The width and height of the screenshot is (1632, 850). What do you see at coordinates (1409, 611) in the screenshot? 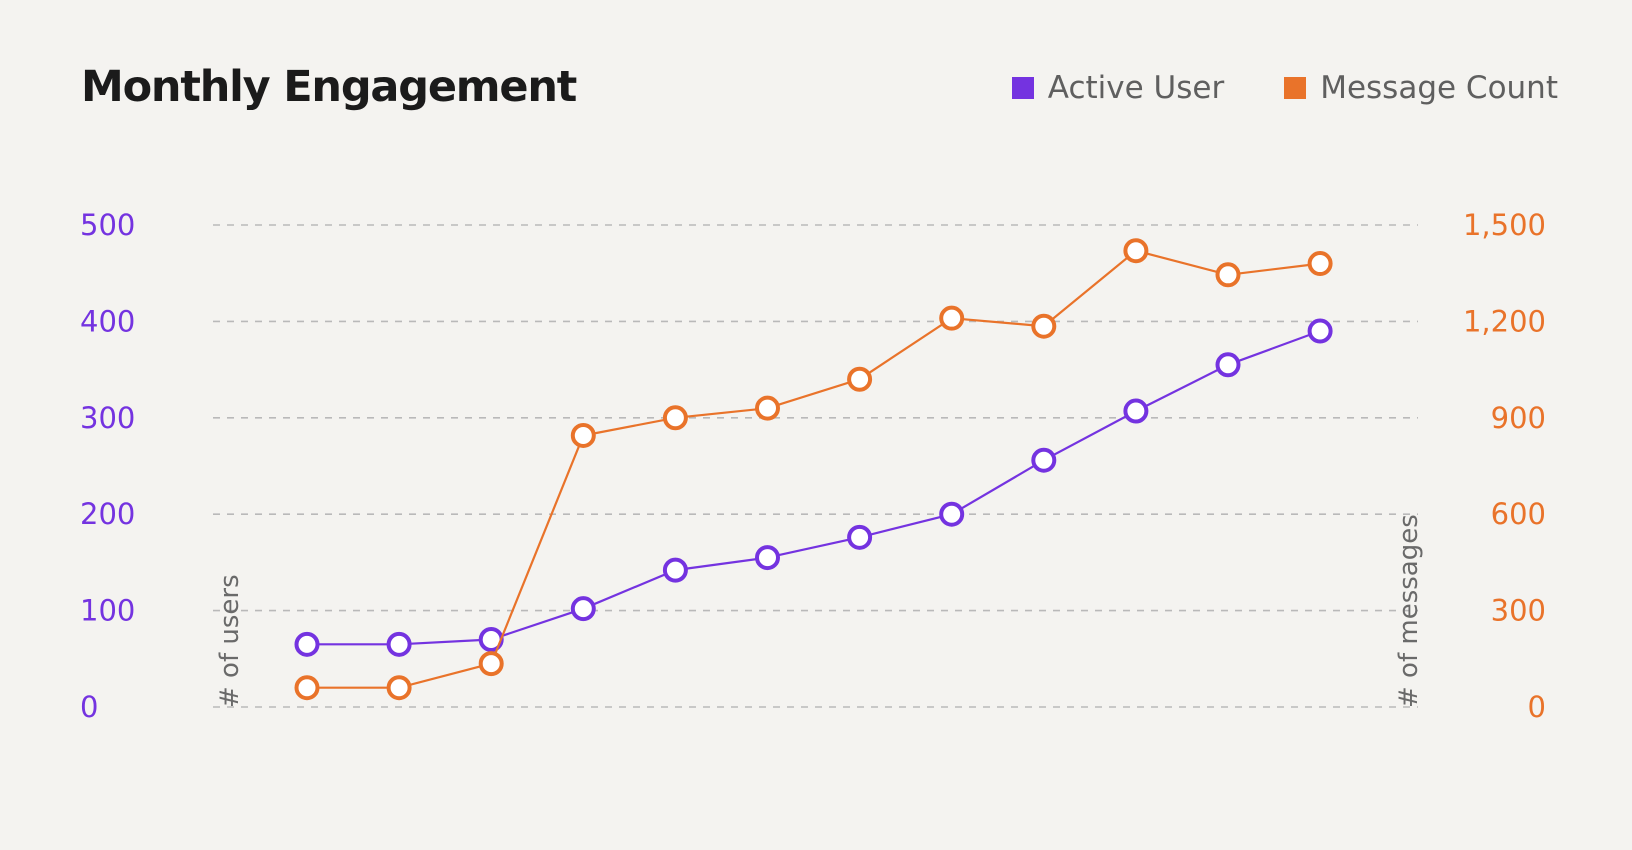
I see `right-axis-title: # of messages` at bounding box center [1409, 611].